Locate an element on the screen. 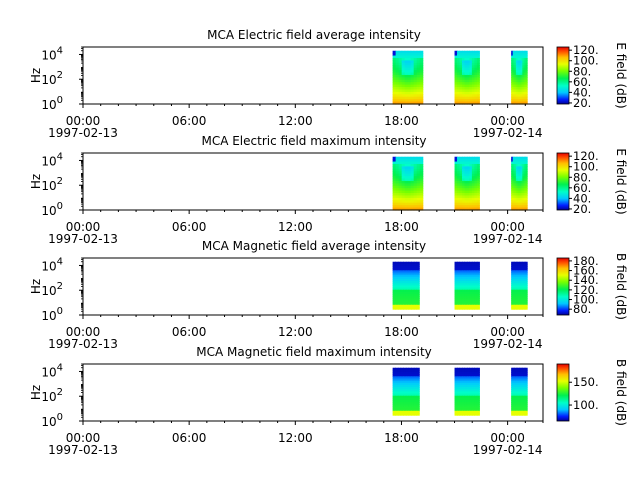  colorbar: 80.100.120.140.160.180. B field (dB) is located at coordinates (592, 286).